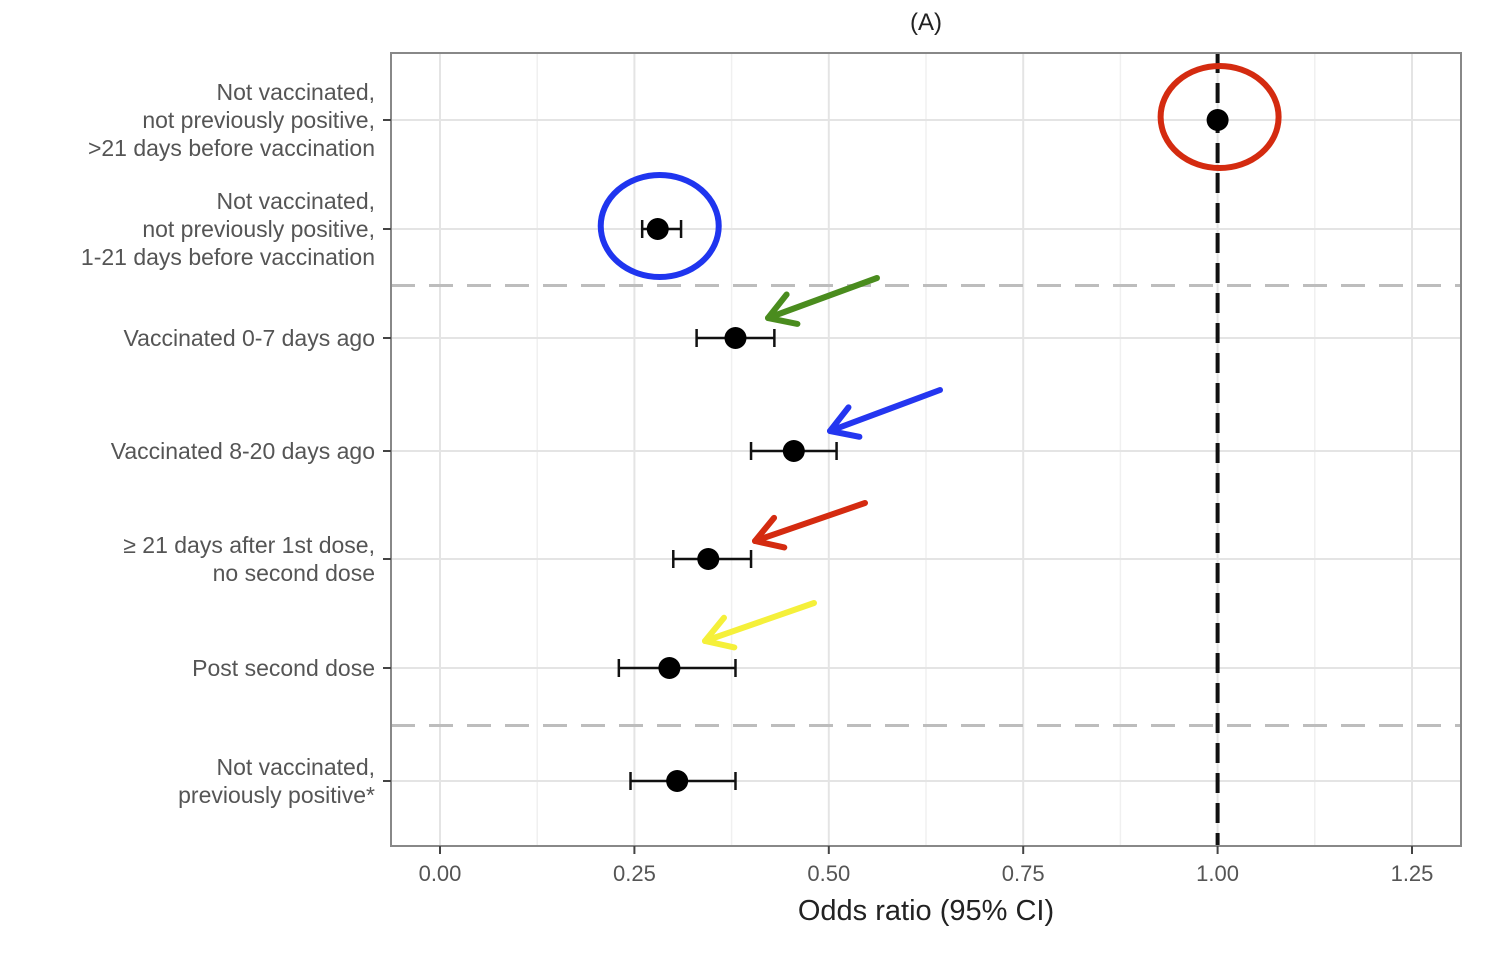 The height and width of the screenshot is (958, 1504). What do you see at coordinates (249, 559) in the screenshot?
I see `y-tick-label: ≥ 21 days after 1st dose, no second dose` at bounding box center [249, 559].